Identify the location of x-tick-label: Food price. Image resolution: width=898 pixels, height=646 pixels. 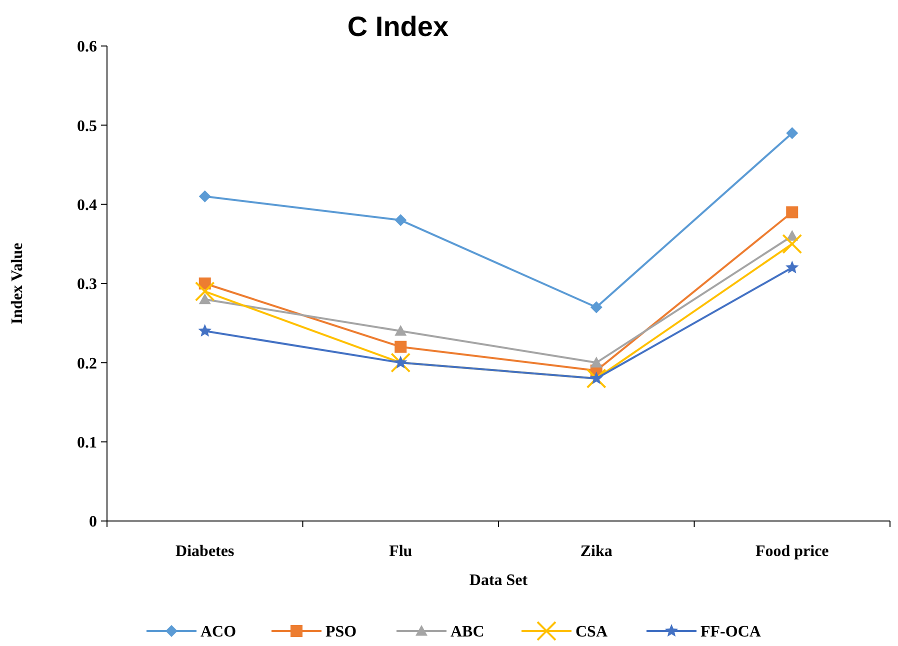
(792, 551).